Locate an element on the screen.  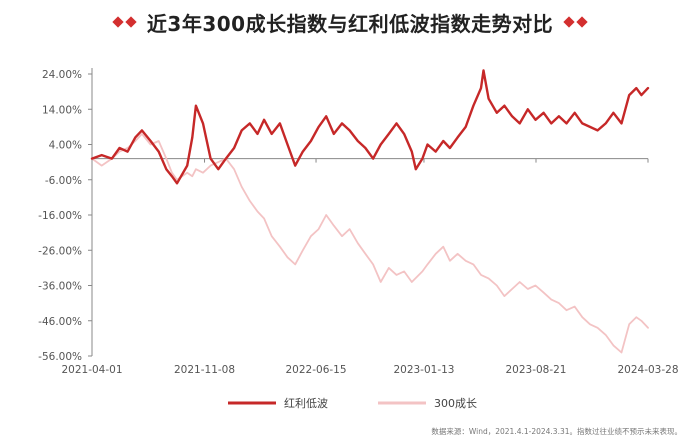
y-tick-label: 24.00% is located at coordinates (62, 75).